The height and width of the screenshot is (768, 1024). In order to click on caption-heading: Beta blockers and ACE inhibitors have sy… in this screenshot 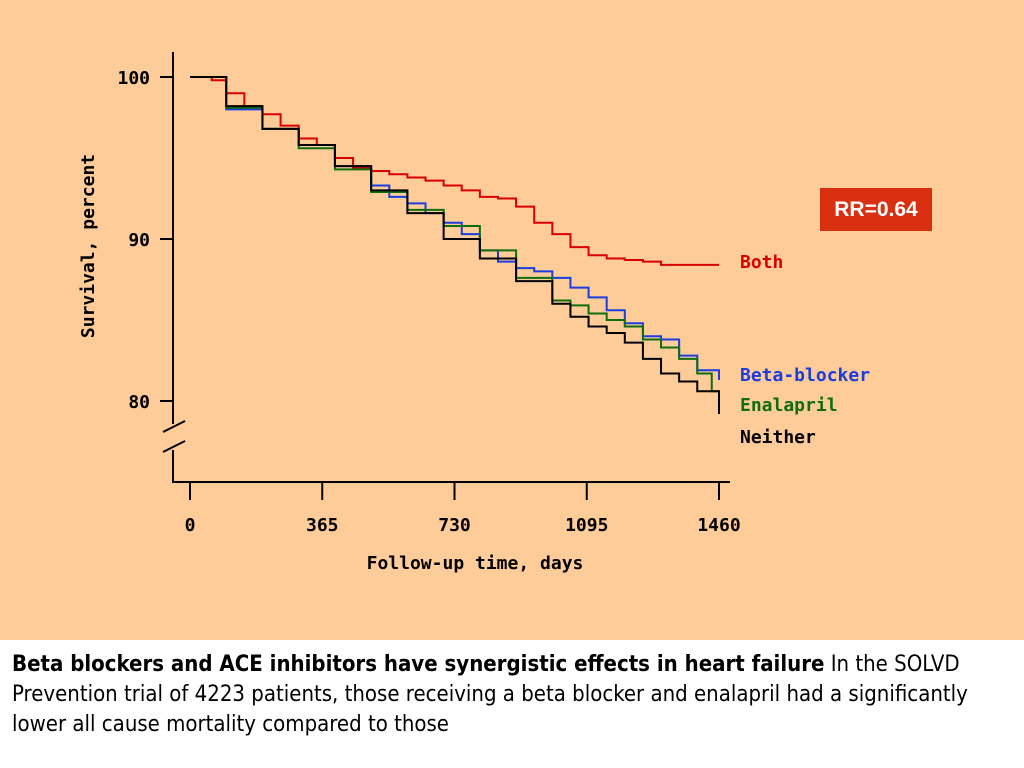, I will do `click(418, 664)`.